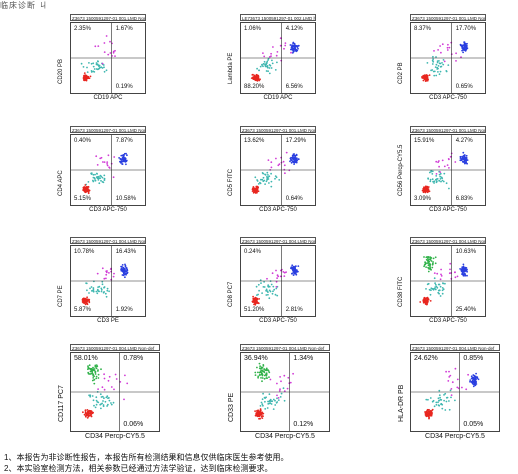 Image resolution: width=518 pixels, height=474 pixels. Describe the element at coordinates (133, 358) in the screenshot. I see `quadrant-pct-ur: 0.78%` at that location.